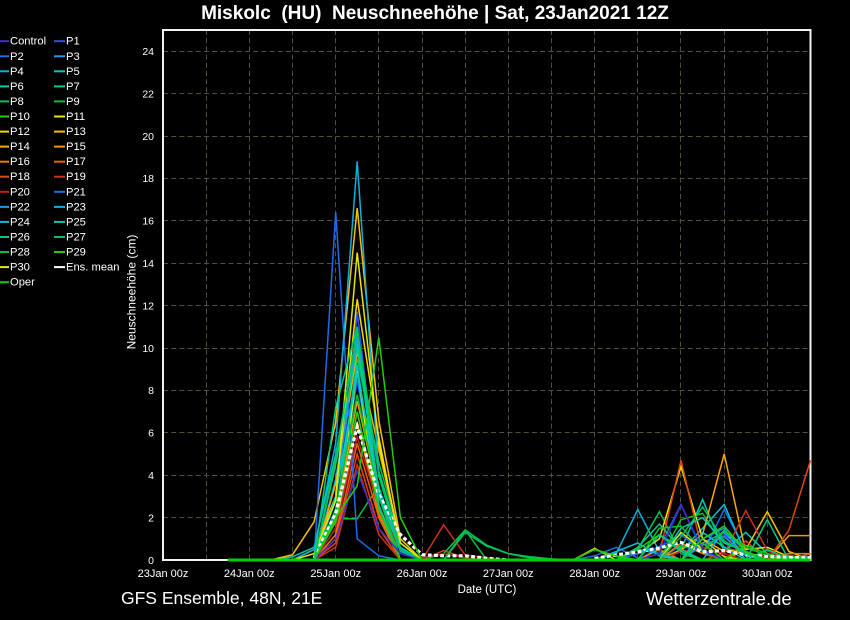  I want to click on svg-text: P1, so click(73, 42).